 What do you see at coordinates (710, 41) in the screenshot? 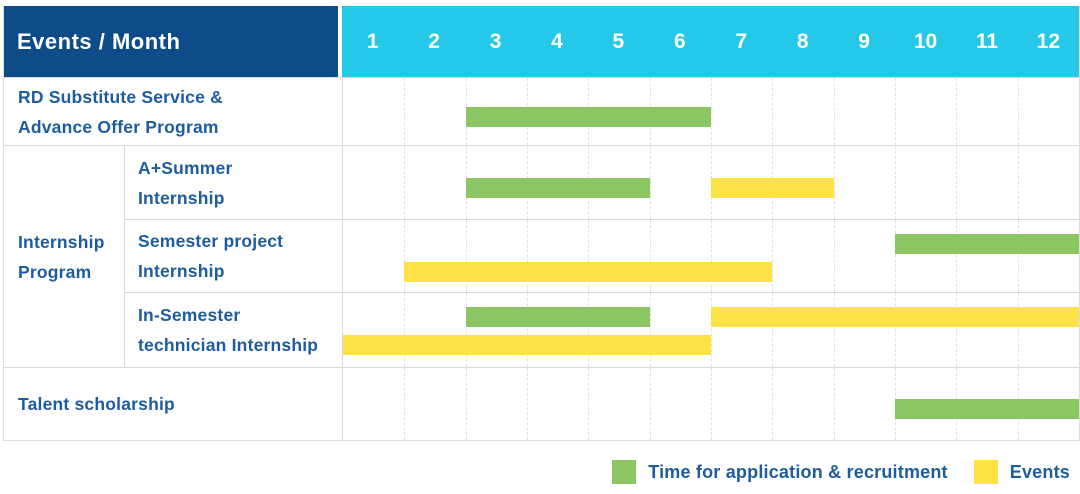
I see `month-header-row: 1 2 3 4 5 6 7 8 9 10 11 12` at bounding box center [710, 41].